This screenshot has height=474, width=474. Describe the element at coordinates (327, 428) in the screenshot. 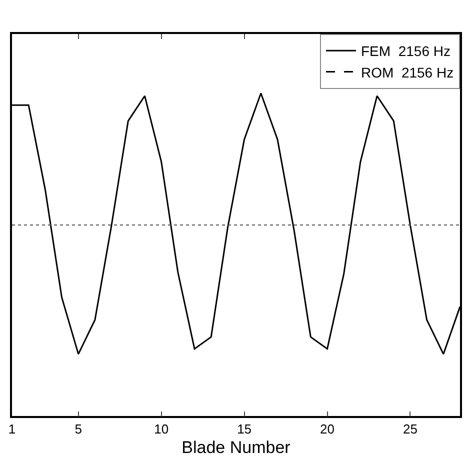

I see `x-tick-label: 20` at that location.